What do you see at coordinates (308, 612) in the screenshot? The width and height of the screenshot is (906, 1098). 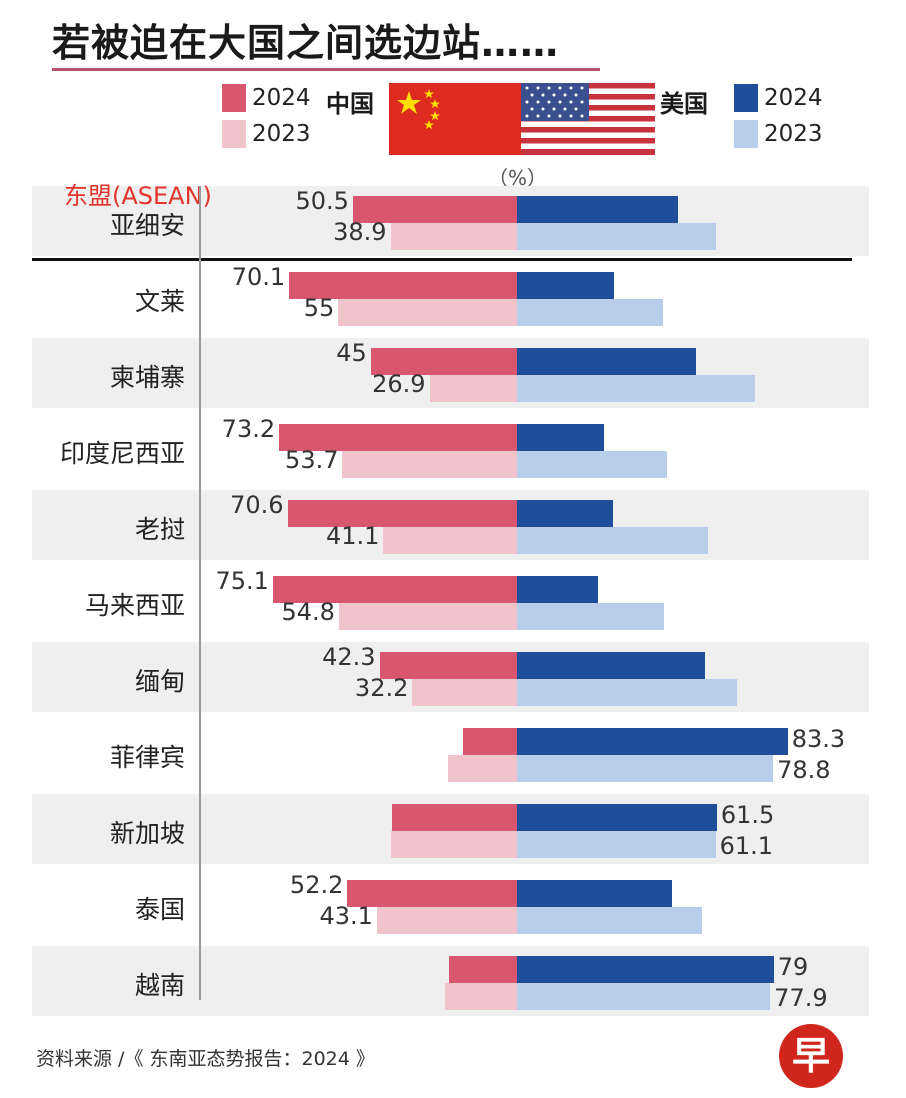 I see `data-label-china-2023: 54.8` at bounding box center [308, 612].